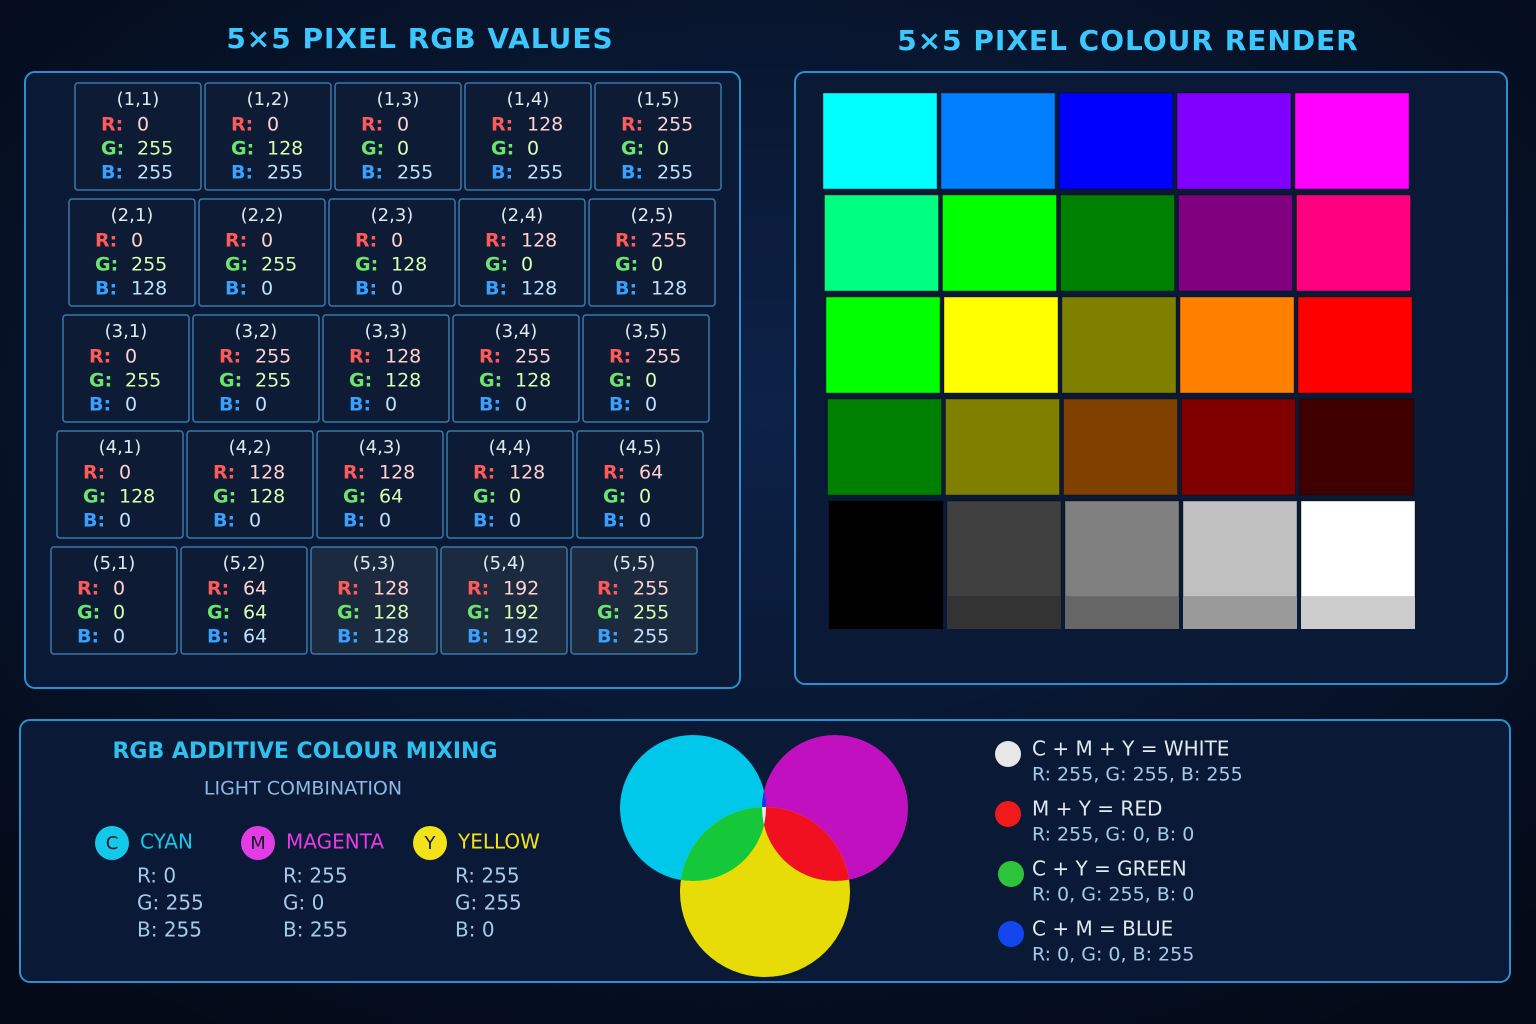  What do you see at coordinates (521, 613) in the screenshot?
I see `channel-value: 192` at bounding box center [521, 613].